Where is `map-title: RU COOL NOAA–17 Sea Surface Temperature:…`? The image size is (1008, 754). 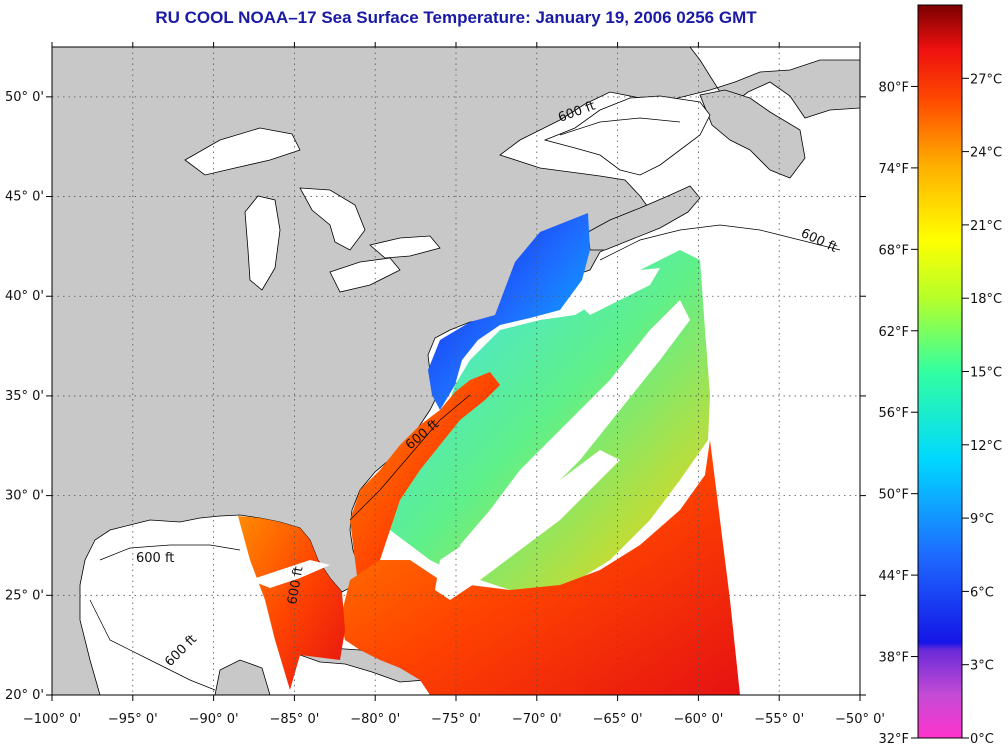
map-title: RU COOL NOAA–17 Sea Surface Temperature:… is located at coordinates (456, 17).